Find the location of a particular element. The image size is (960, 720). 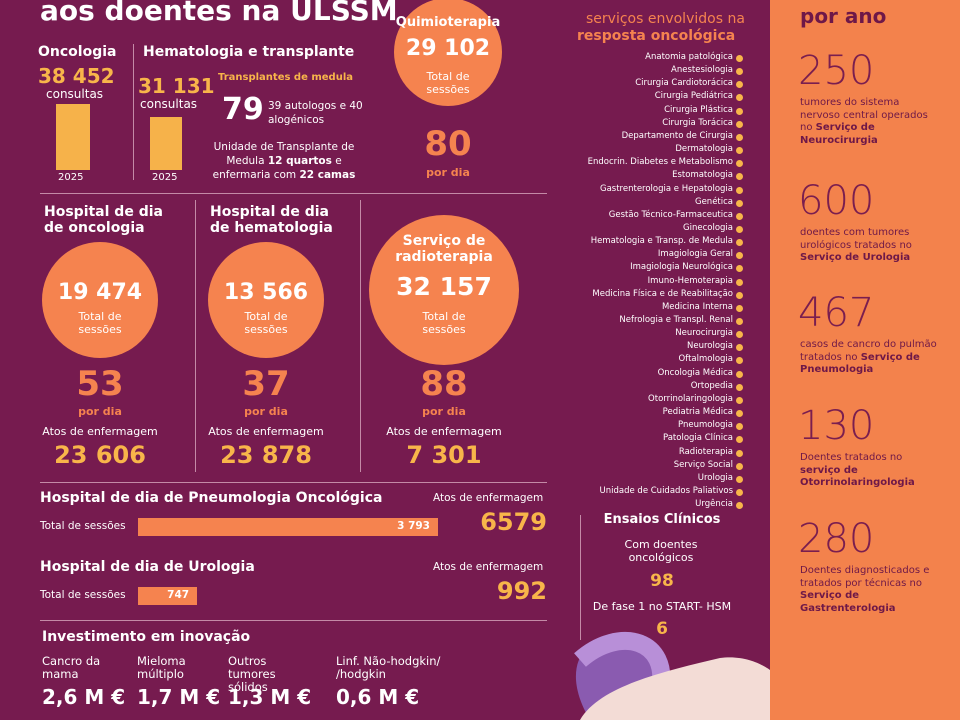

list-item: Dermatologia is located at coordinates (704, 149).